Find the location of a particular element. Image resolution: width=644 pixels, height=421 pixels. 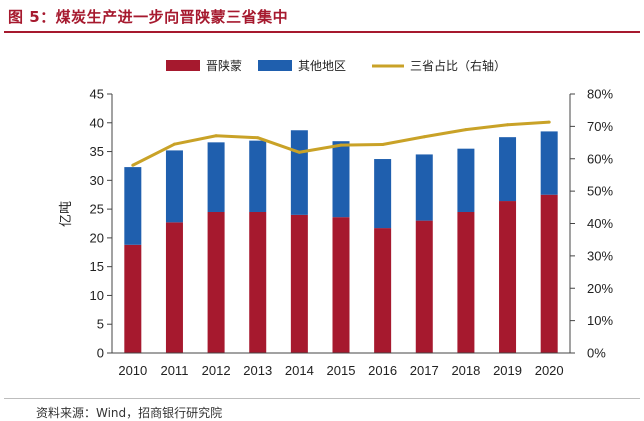

x-tick-label: 2016 is located at coordinates (382, 370).